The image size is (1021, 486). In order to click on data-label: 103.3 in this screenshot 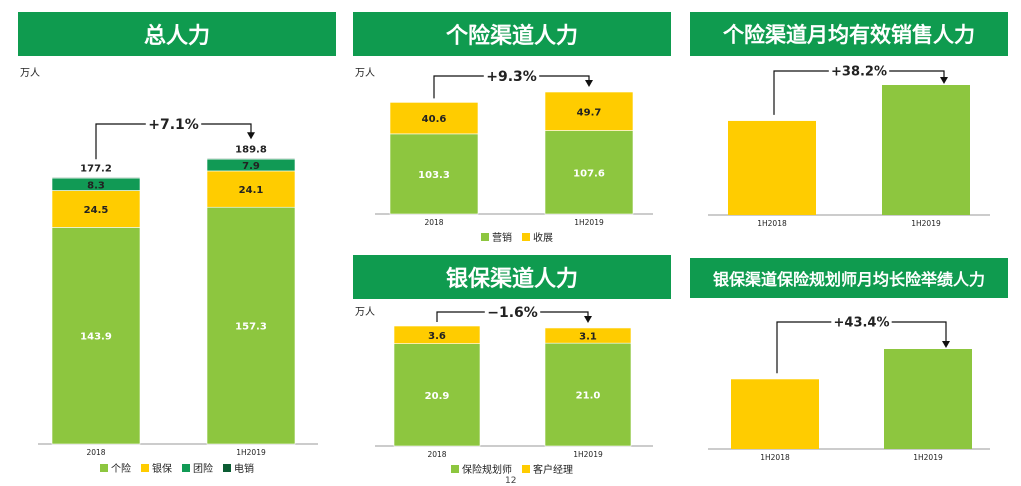, I will do `click(434, 175)`.